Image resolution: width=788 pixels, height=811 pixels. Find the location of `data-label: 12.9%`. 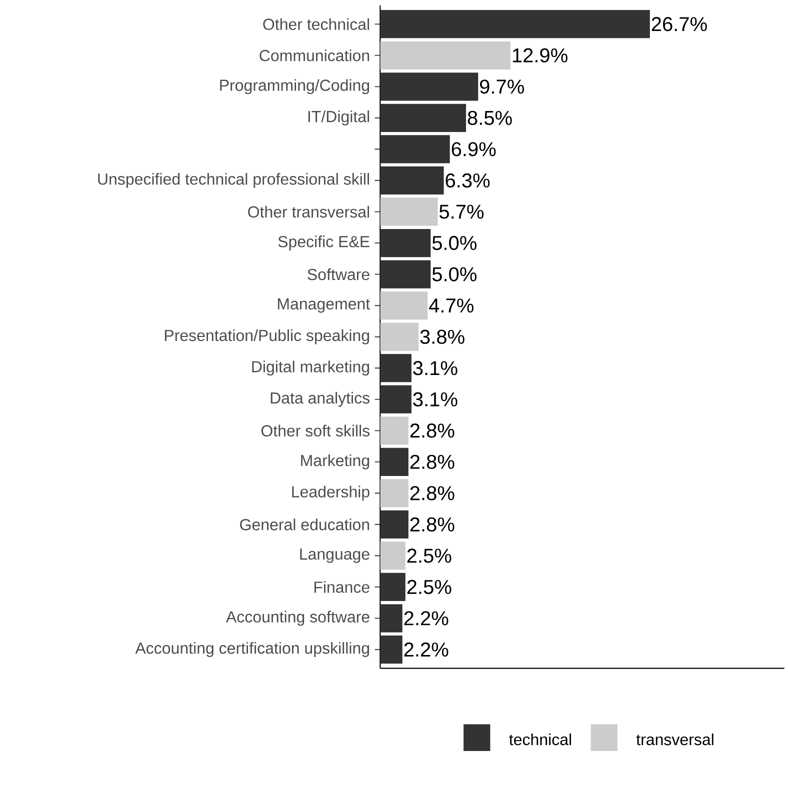

data-label: 12.9% is located at coordinates (540, 55).